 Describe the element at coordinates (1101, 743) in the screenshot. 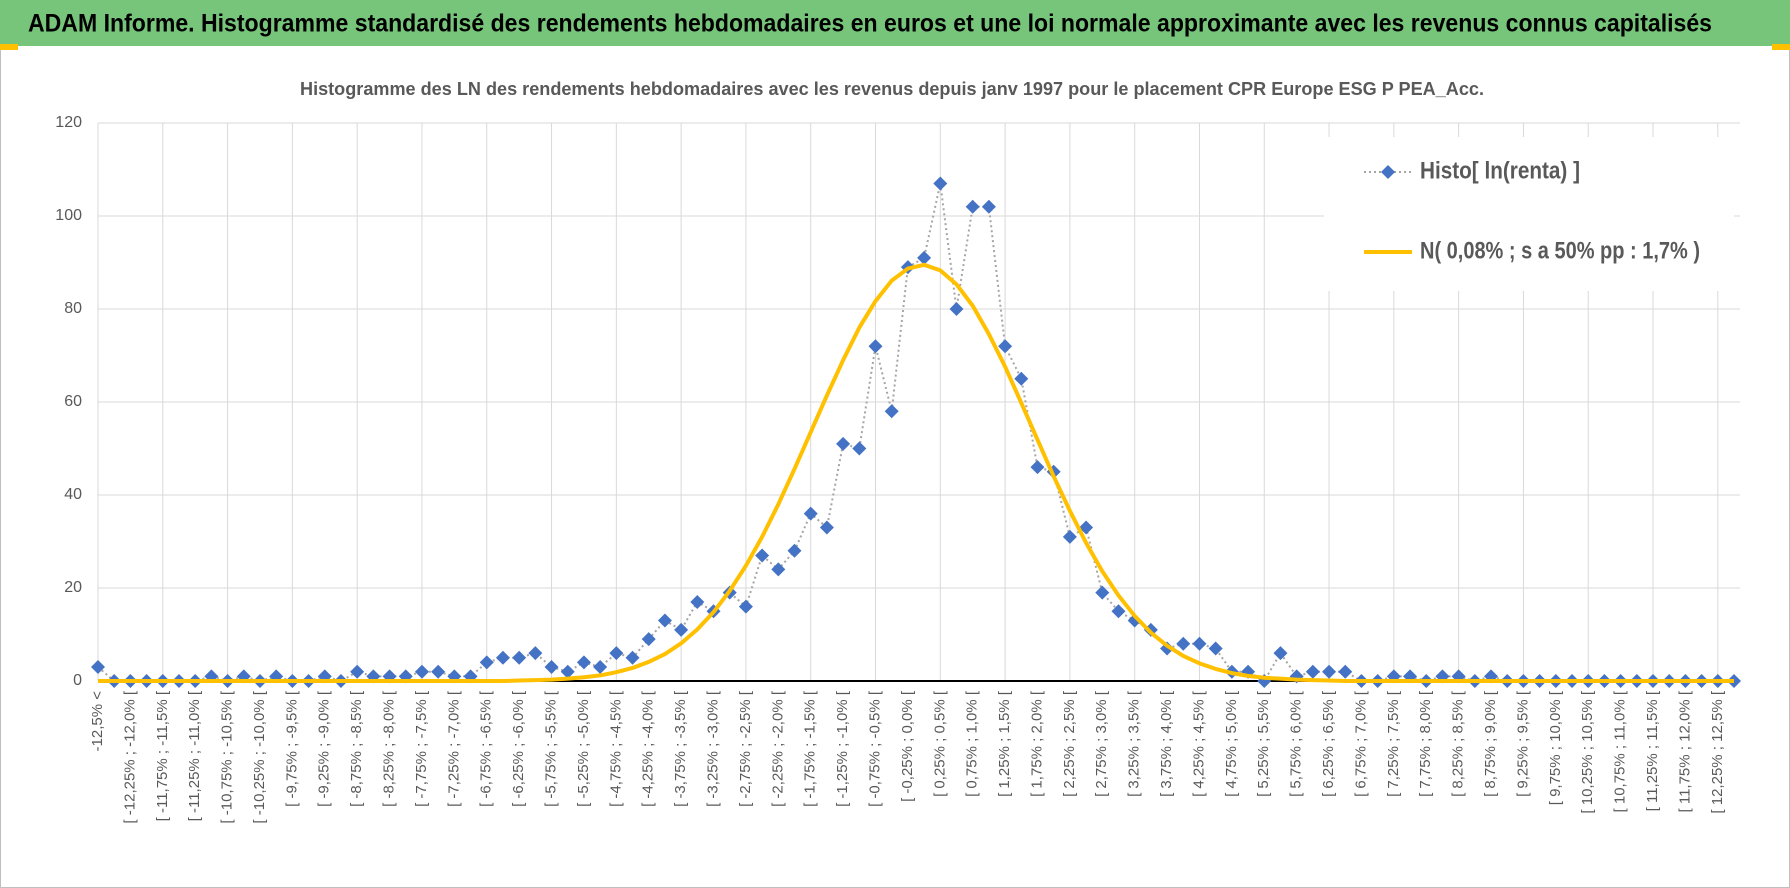

I see `x-tick-label: [ 2,75% ; 3,0% [` at that location.